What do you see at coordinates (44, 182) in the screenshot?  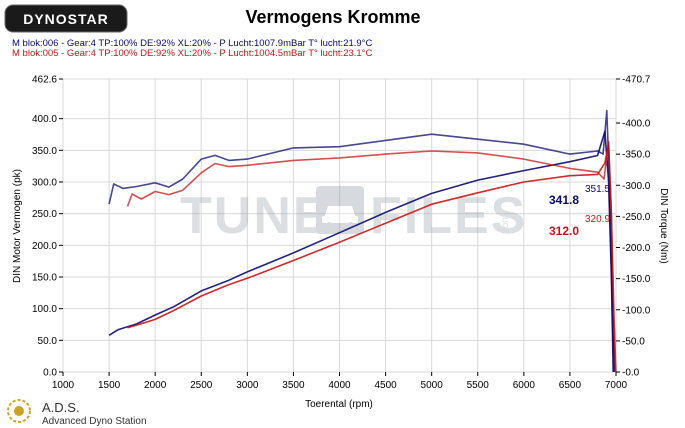 I see `y-left-tick-label: 300.0` at bounding box center [44, 182].